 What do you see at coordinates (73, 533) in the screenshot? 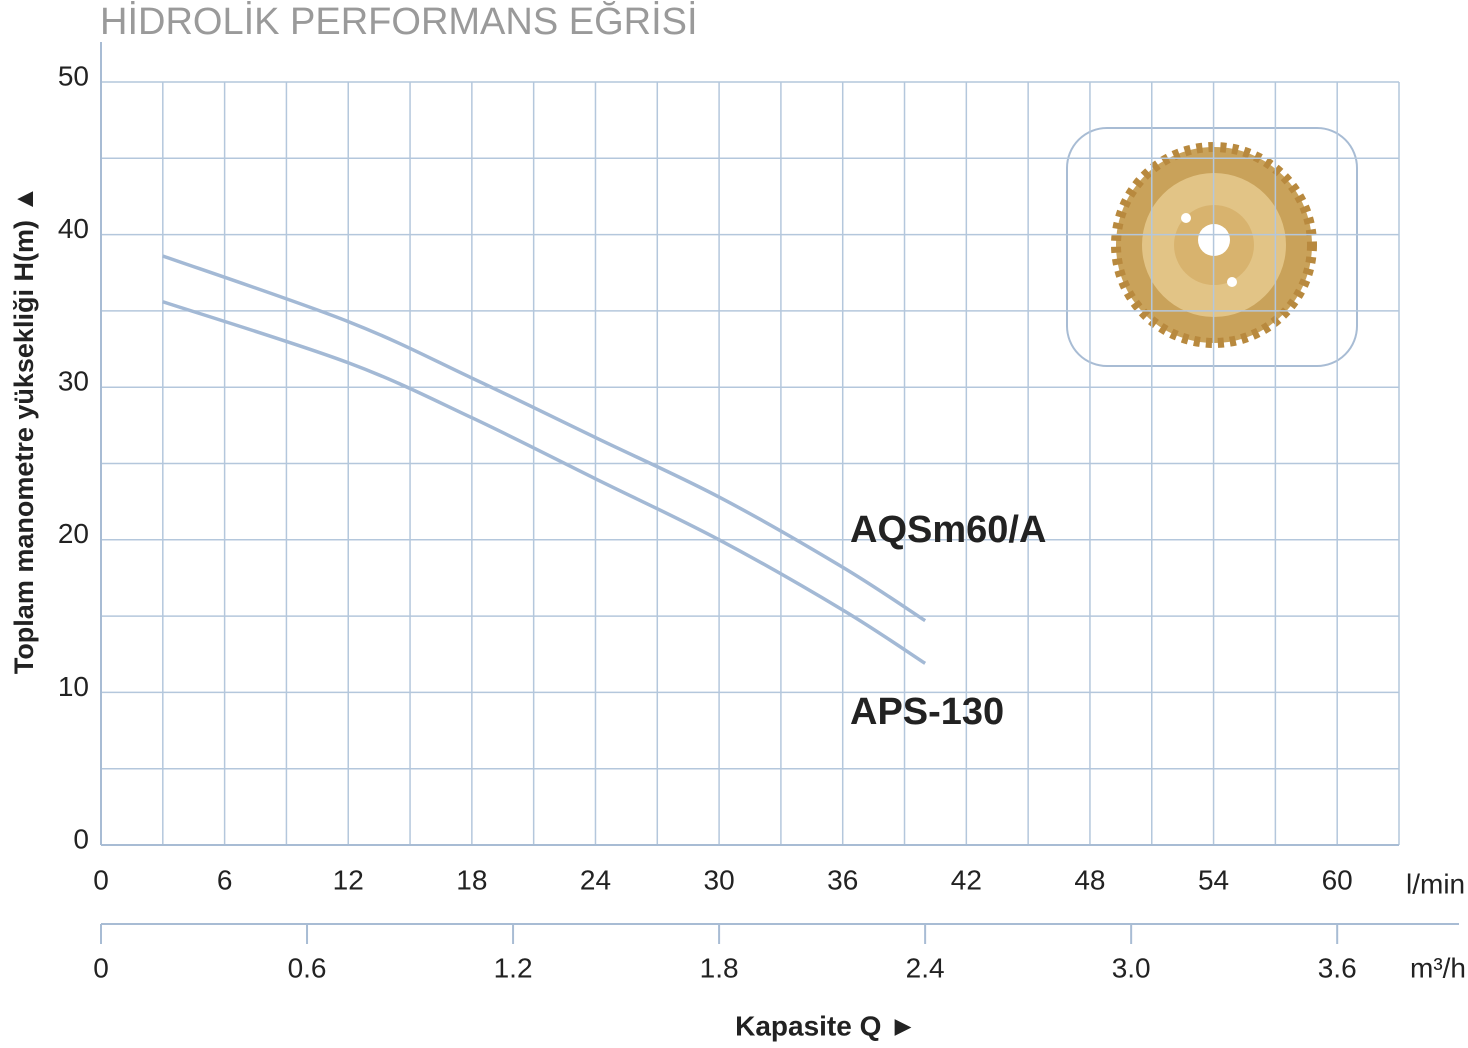
I see `y-tick-label: 20` at bounding box center [73, 533].